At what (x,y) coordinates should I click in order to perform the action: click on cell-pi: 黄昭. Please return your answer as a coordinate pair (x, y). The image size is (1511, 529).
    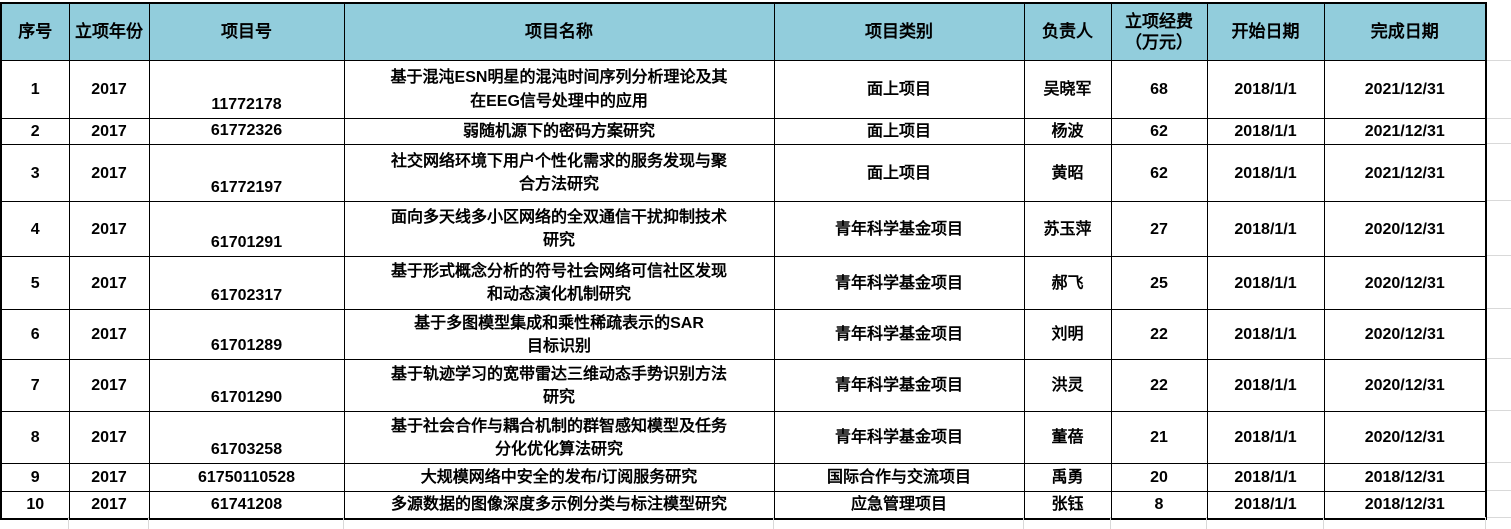
    Looking at the image, I should click on (1067, 173).